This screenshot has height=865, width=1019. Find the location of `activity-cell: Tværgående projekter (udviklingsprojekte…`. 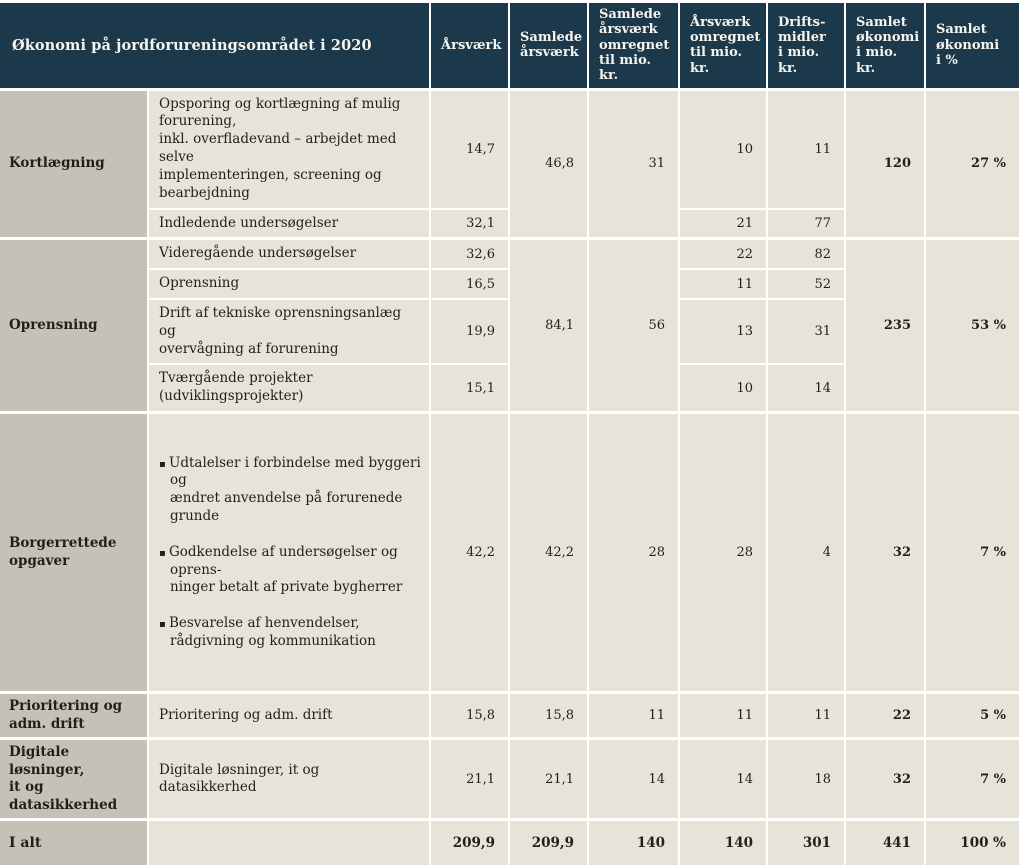

activity-cell: Tværgående projekter (udviklingsprojekte… is located at coordinates (288, 388).